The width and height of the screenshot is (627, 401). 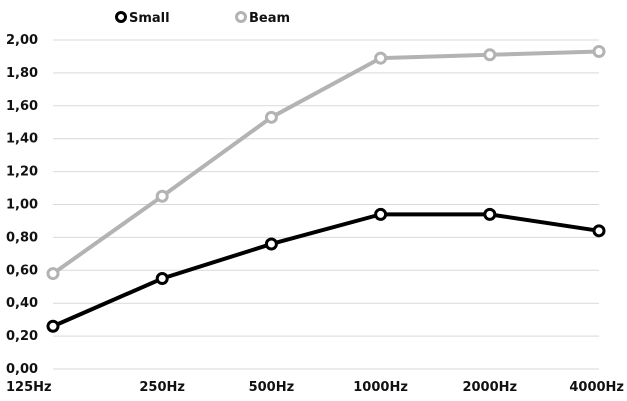 I want to click on legend-label-small: Small, so click(x=149, y=18).